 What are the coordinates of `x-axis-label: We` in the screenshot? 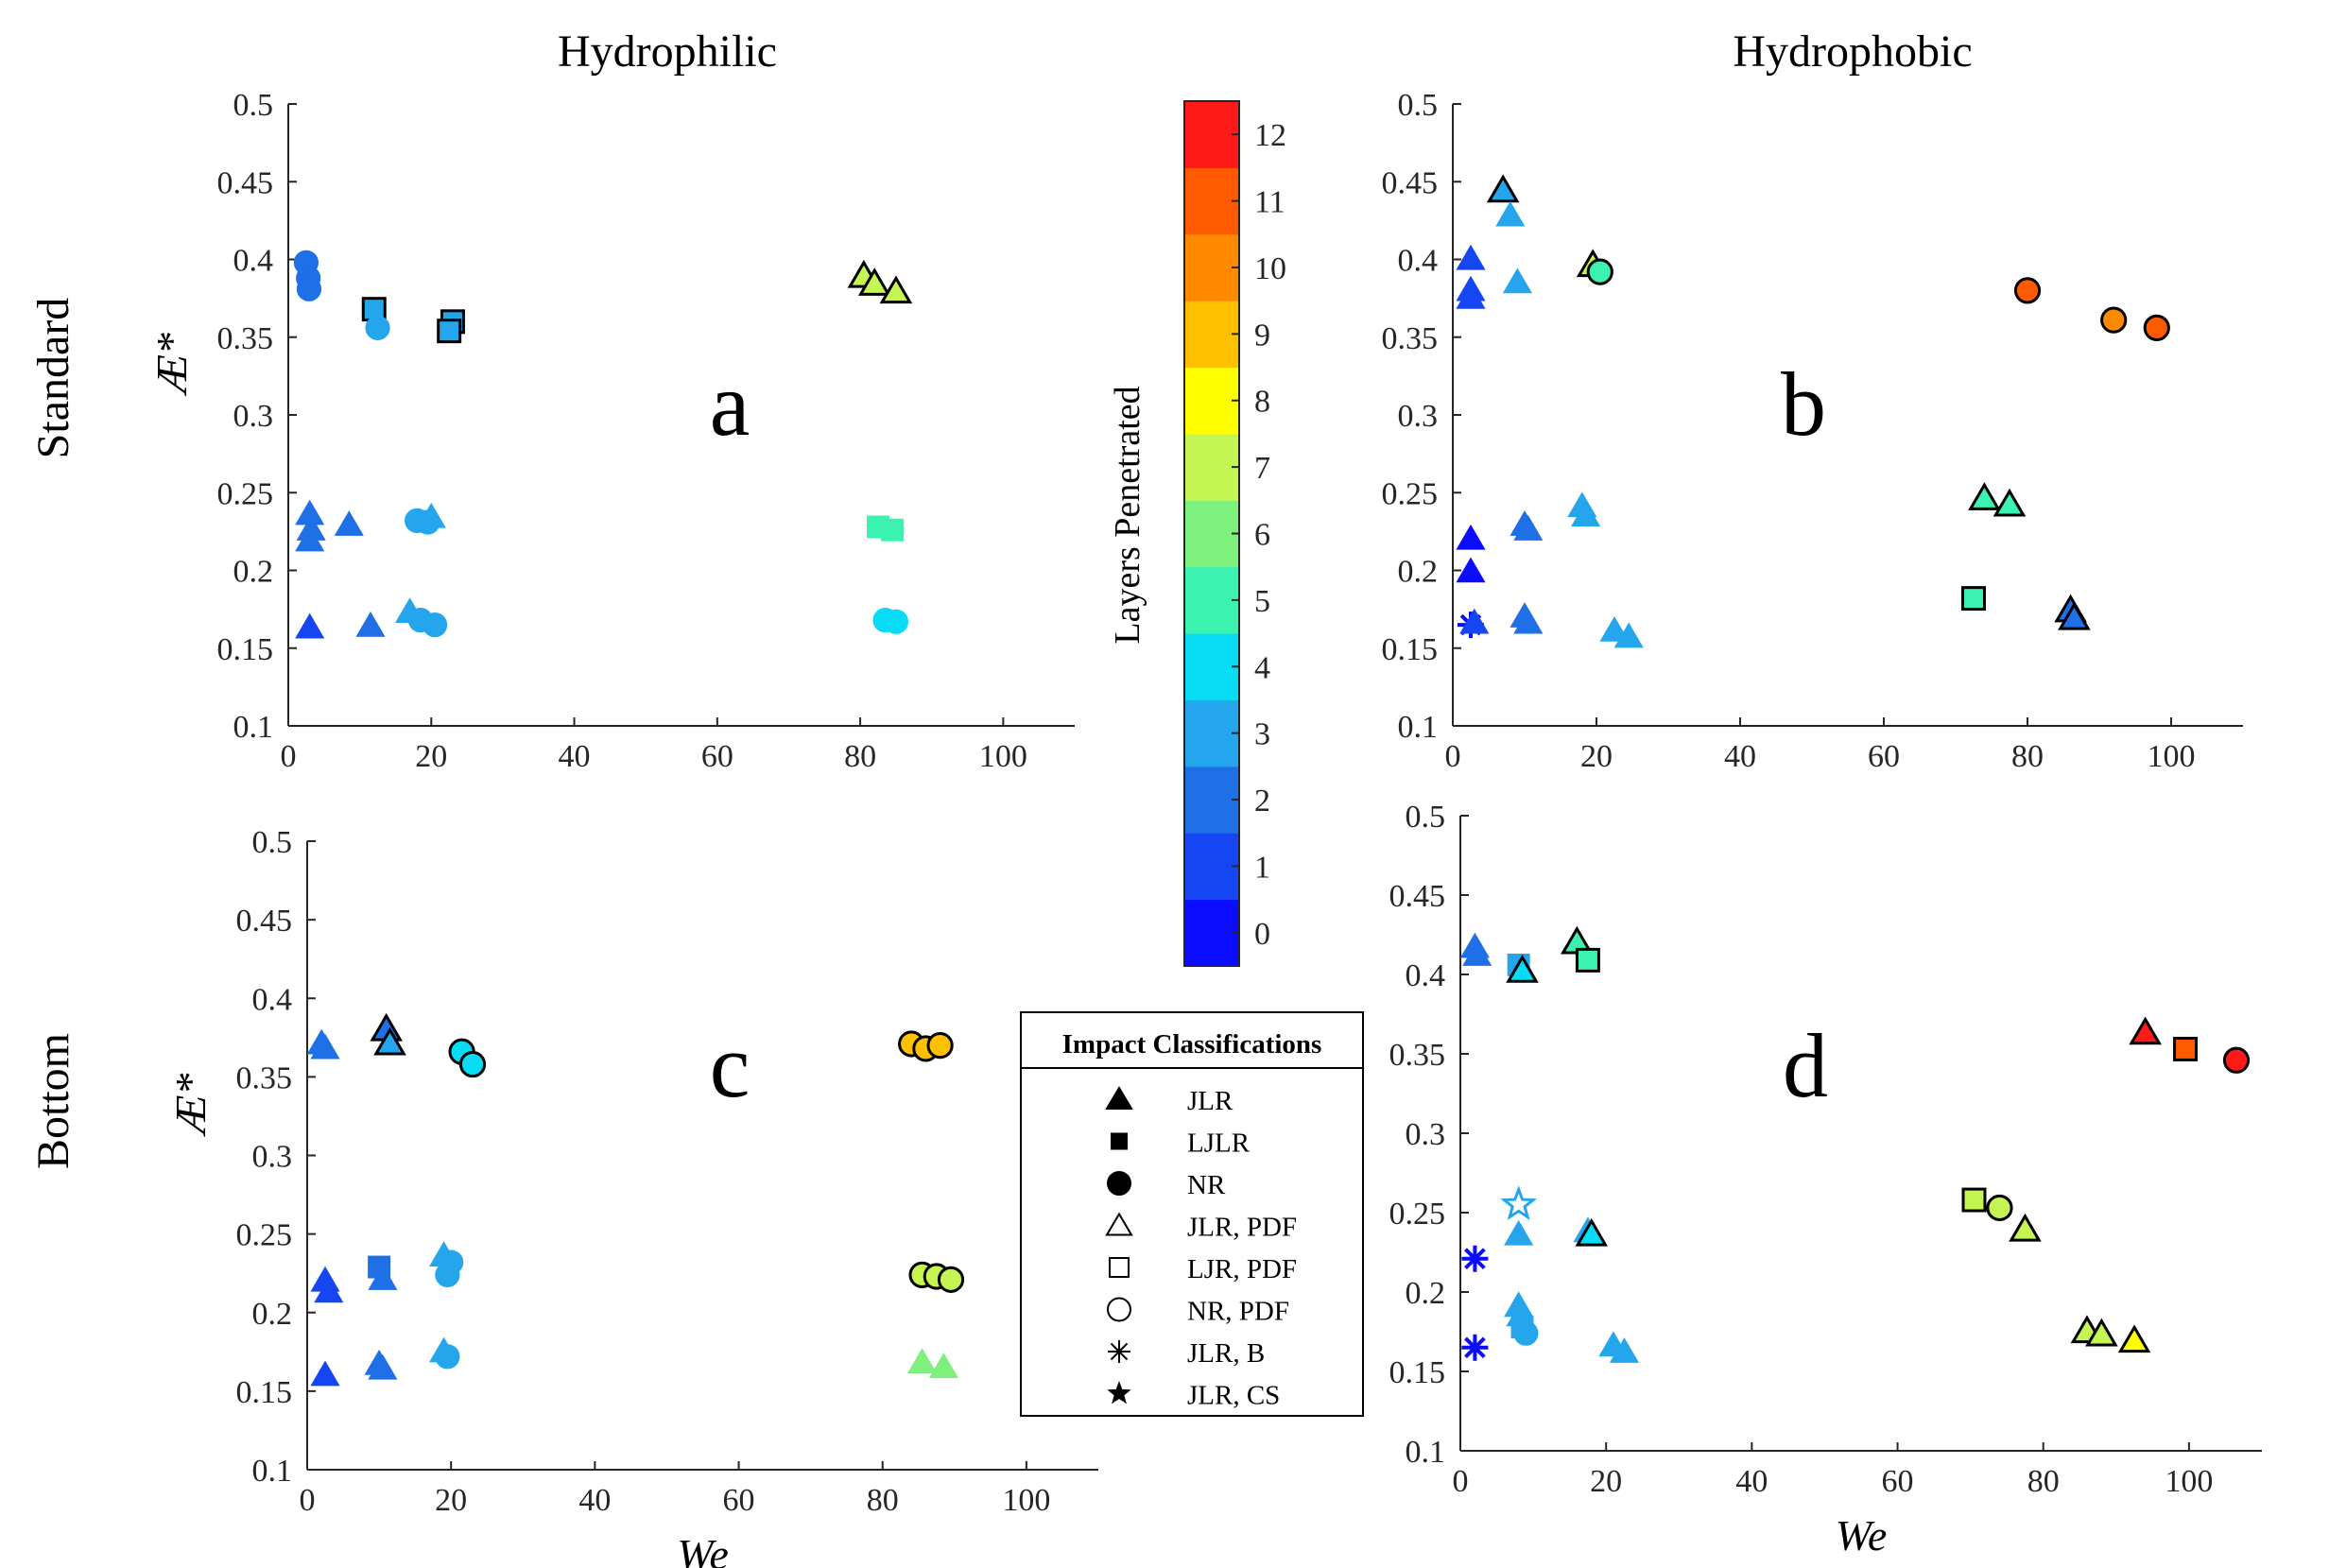 It's located at (1862, 1535).